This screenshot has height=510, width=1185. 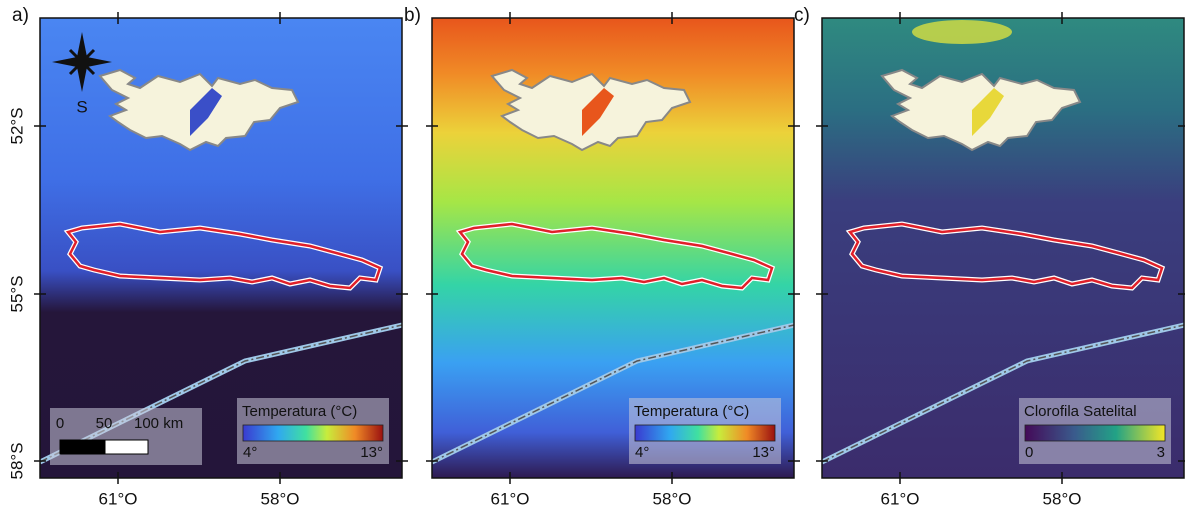 What do you see at coordinates (82, 62) in the screenshot?
I see `compass-star` at bounding box center [82, 62].